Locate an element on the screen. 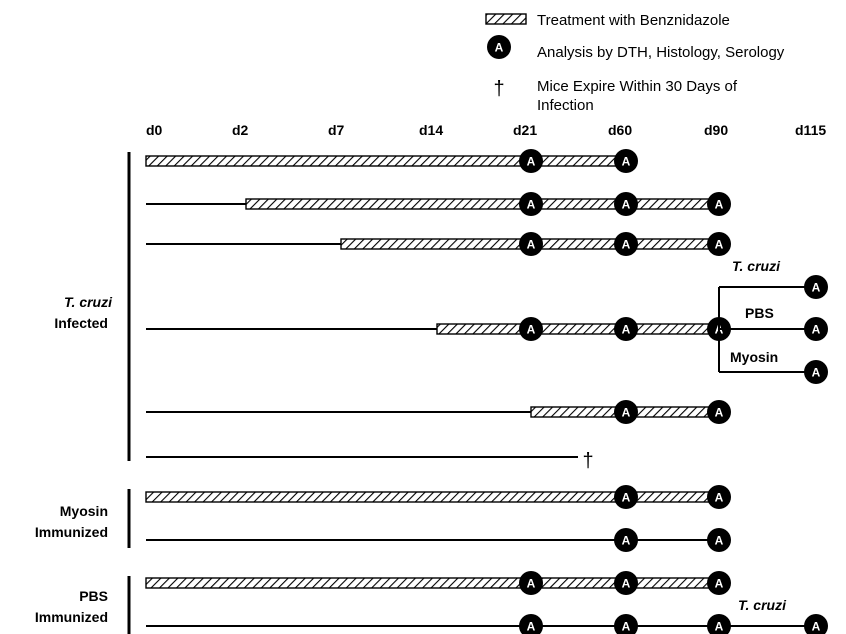 The height and width of the screenshot is (634, 846). timeline-row: † is located at coordinates (370, 461).